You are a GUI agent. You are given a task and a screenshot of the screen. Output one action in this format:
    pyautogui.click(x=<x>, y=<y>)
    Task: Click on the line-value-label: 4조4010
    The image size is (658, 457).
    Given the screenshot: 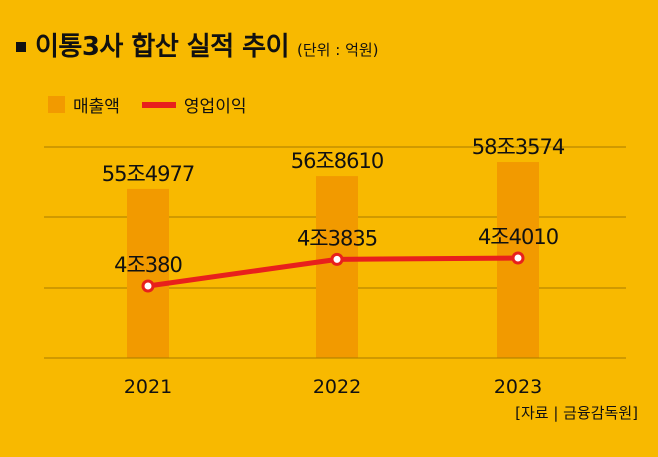 What is the action you would take?
    pyautogui.click(x=518, y=237)
    